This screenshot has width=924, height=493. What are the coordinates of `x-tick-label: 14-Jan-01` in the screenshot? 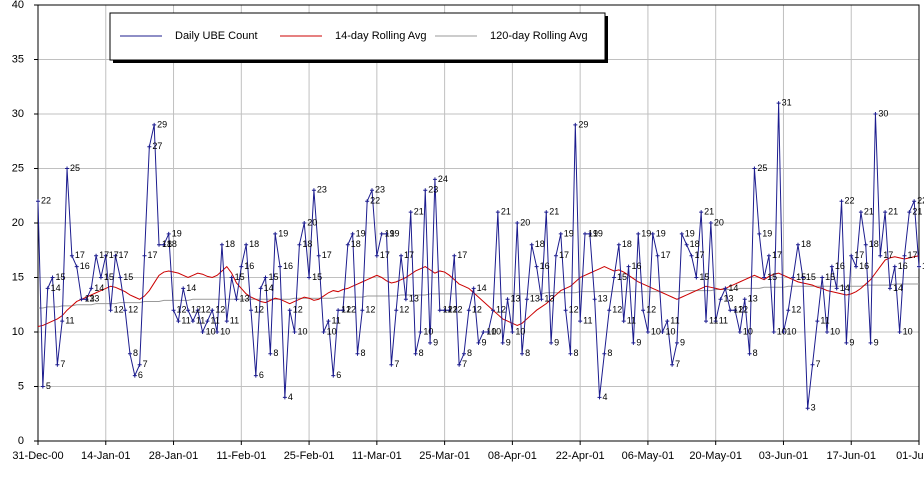 It's located at (106, 456).